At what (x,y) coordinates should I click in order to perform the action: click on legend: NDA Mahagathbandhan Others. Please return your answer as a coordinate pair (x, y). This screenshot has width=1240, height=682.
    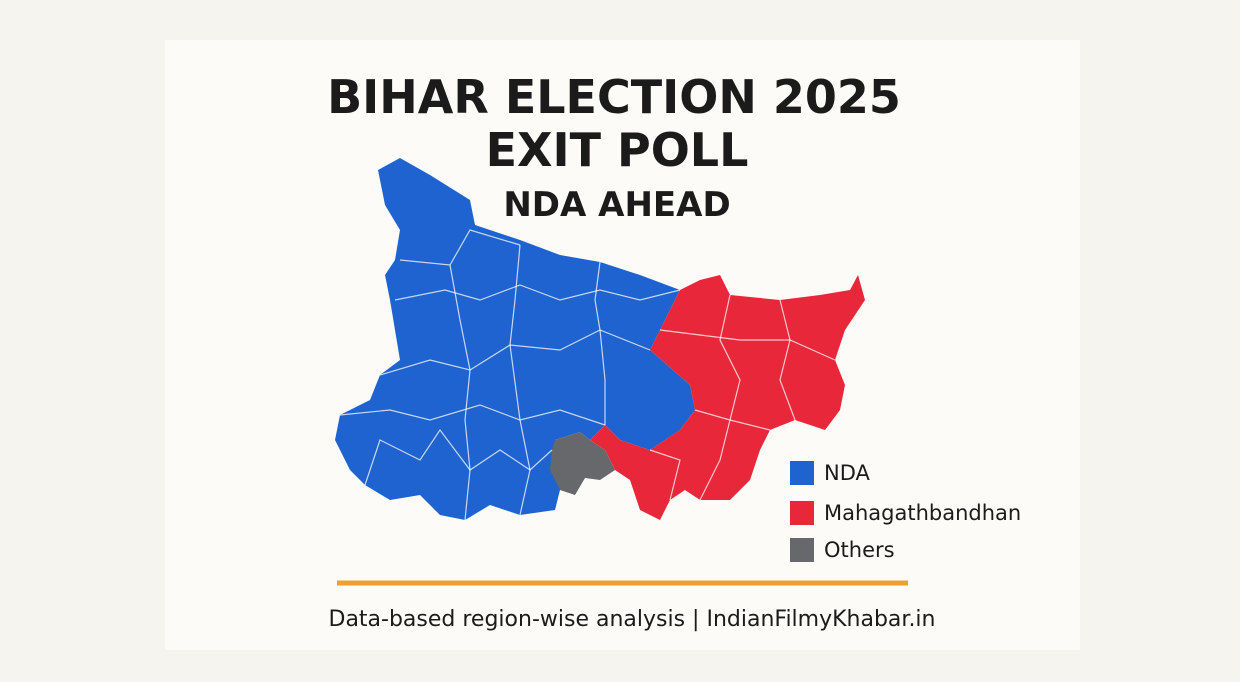
    Looking at the image, I should click on (905, 511).